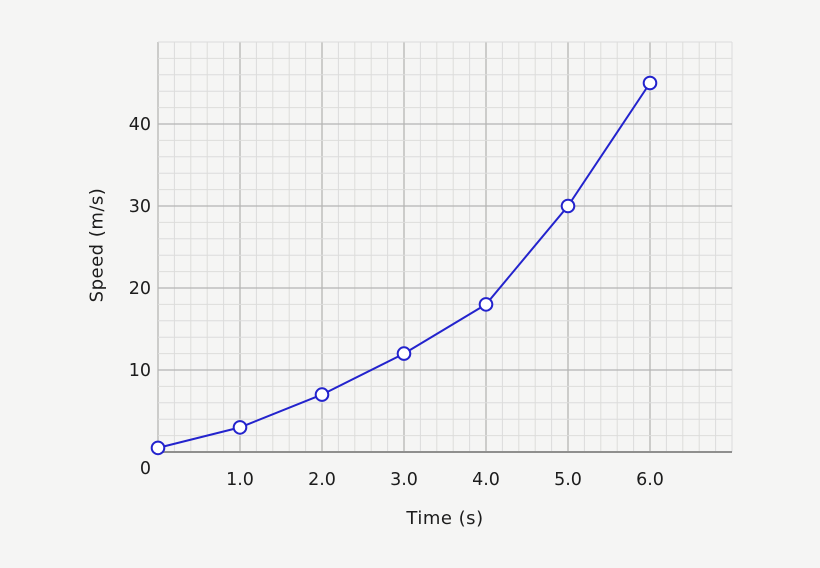  What do you see at coordinates (145, 469) in the screenshot?
I see `origin-tick-label: 0` at bounding box center [145, 469].